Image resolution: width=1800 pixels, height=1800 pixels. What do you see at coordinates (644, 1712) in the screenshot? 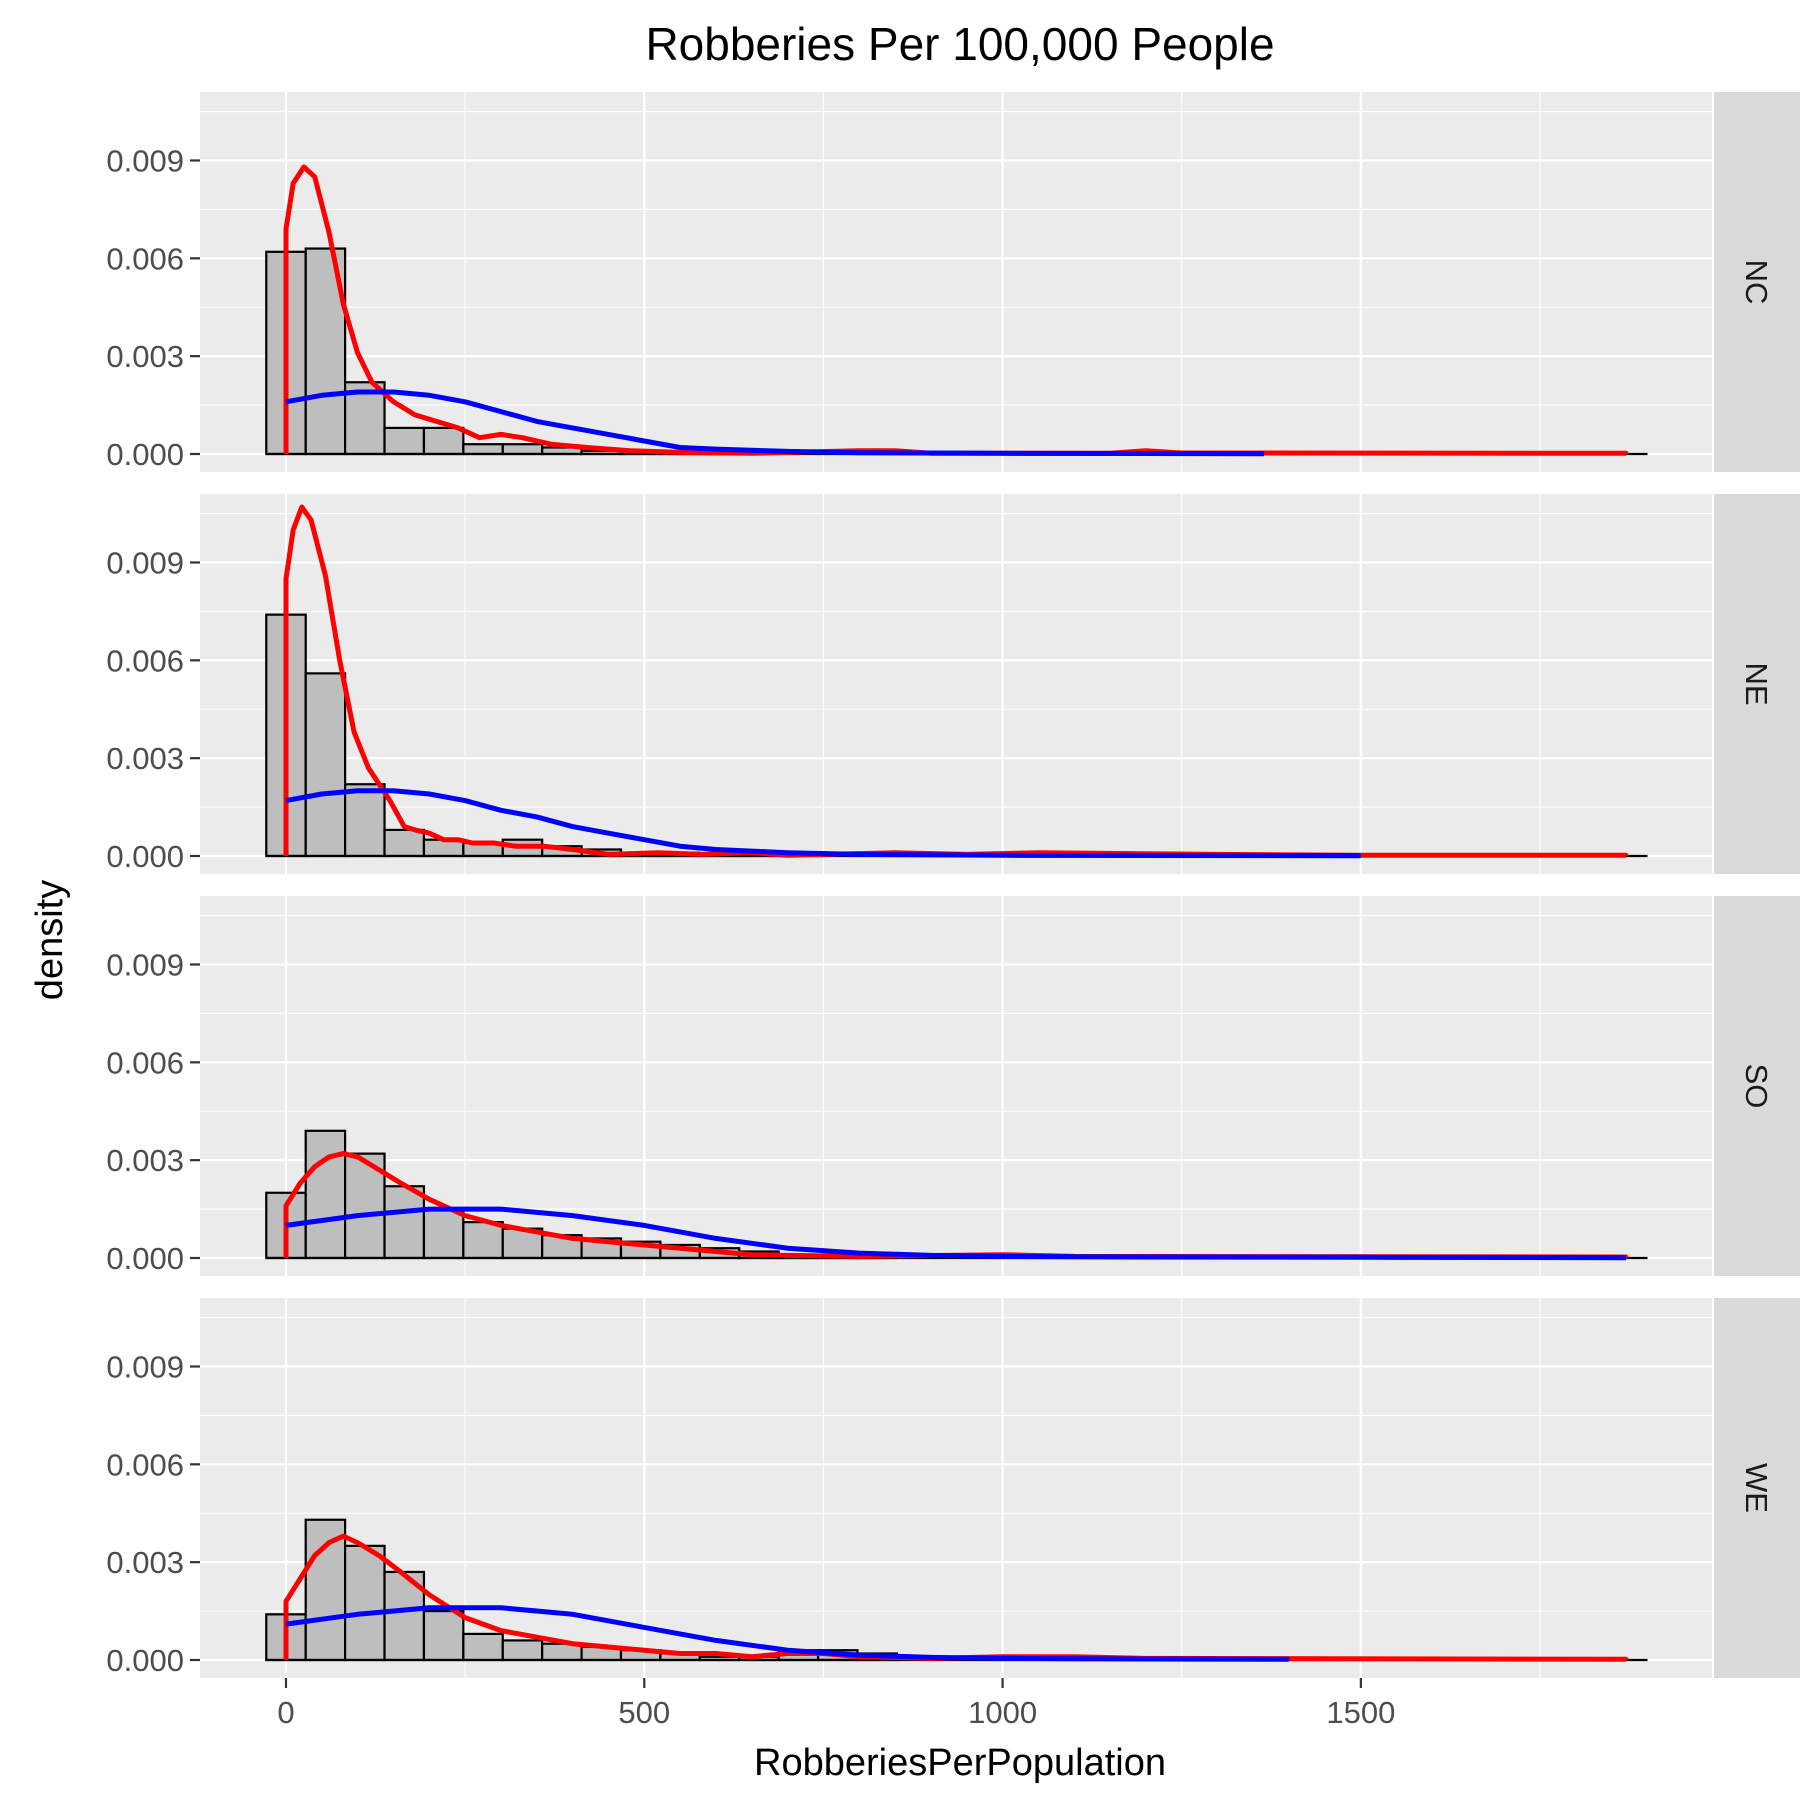
I see `x-tick-label: 500` at bounding box center [644, 1712].